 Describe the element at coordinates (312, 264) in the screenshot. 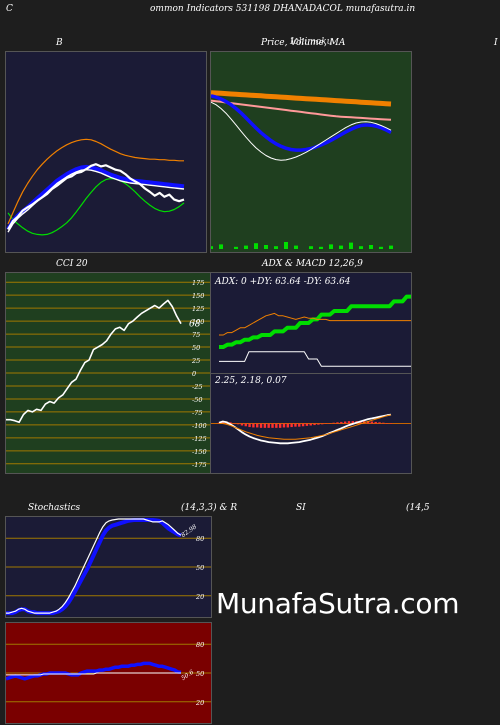

I see `adx-panel-title: ADX & MACD 12,26,9` at that location.